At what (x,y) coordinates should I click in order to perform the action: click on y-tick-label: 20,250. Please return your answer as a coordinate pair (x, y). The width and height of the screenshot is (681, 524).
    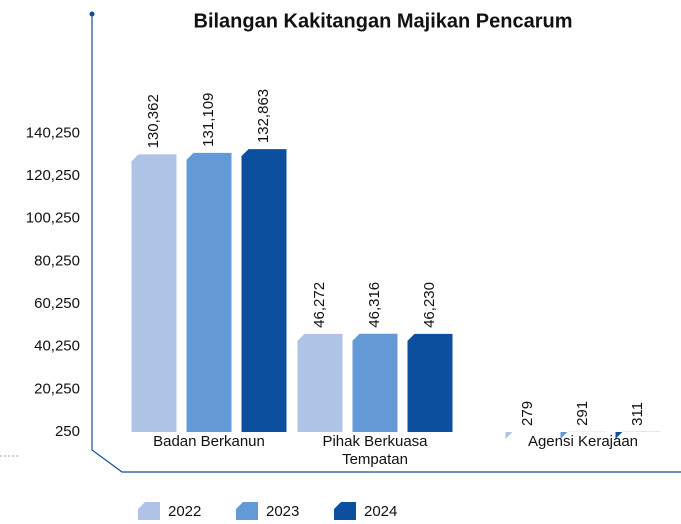
    Looking at the image, I should click on (57, 388).